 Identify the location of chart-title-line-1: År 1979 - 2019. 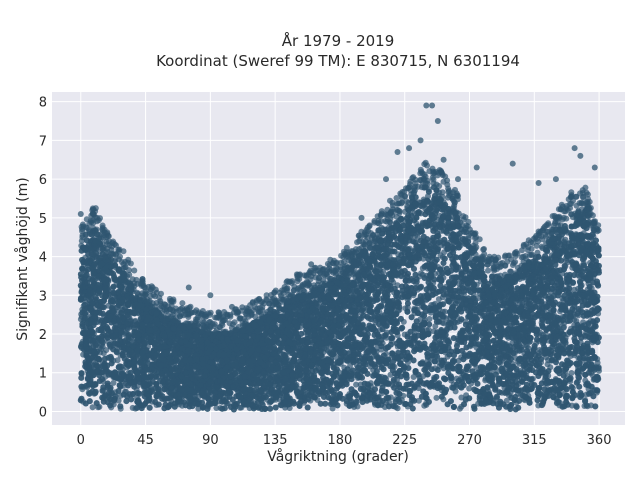
(338, 40).